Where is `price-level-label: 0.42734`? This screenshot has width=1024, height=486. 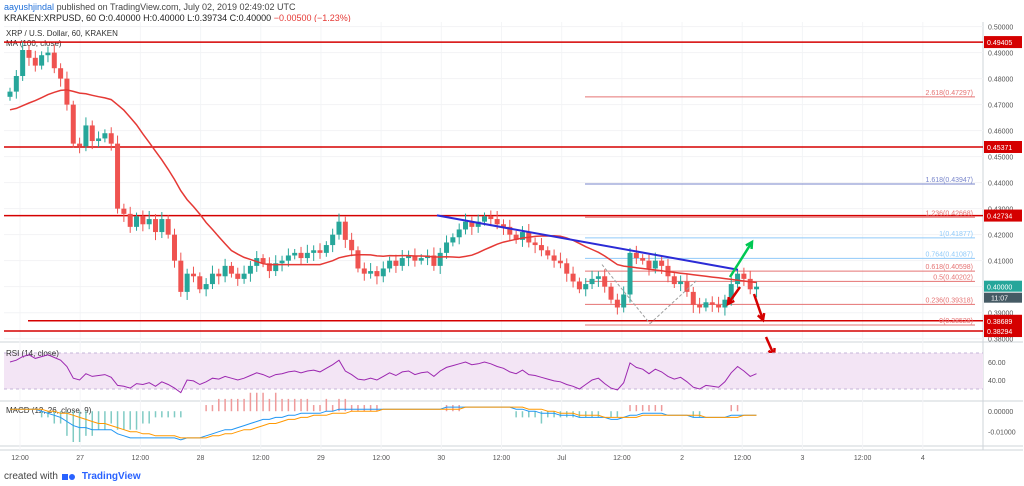
price-level-label: 0.42734 is located at coordinates (999, 217).